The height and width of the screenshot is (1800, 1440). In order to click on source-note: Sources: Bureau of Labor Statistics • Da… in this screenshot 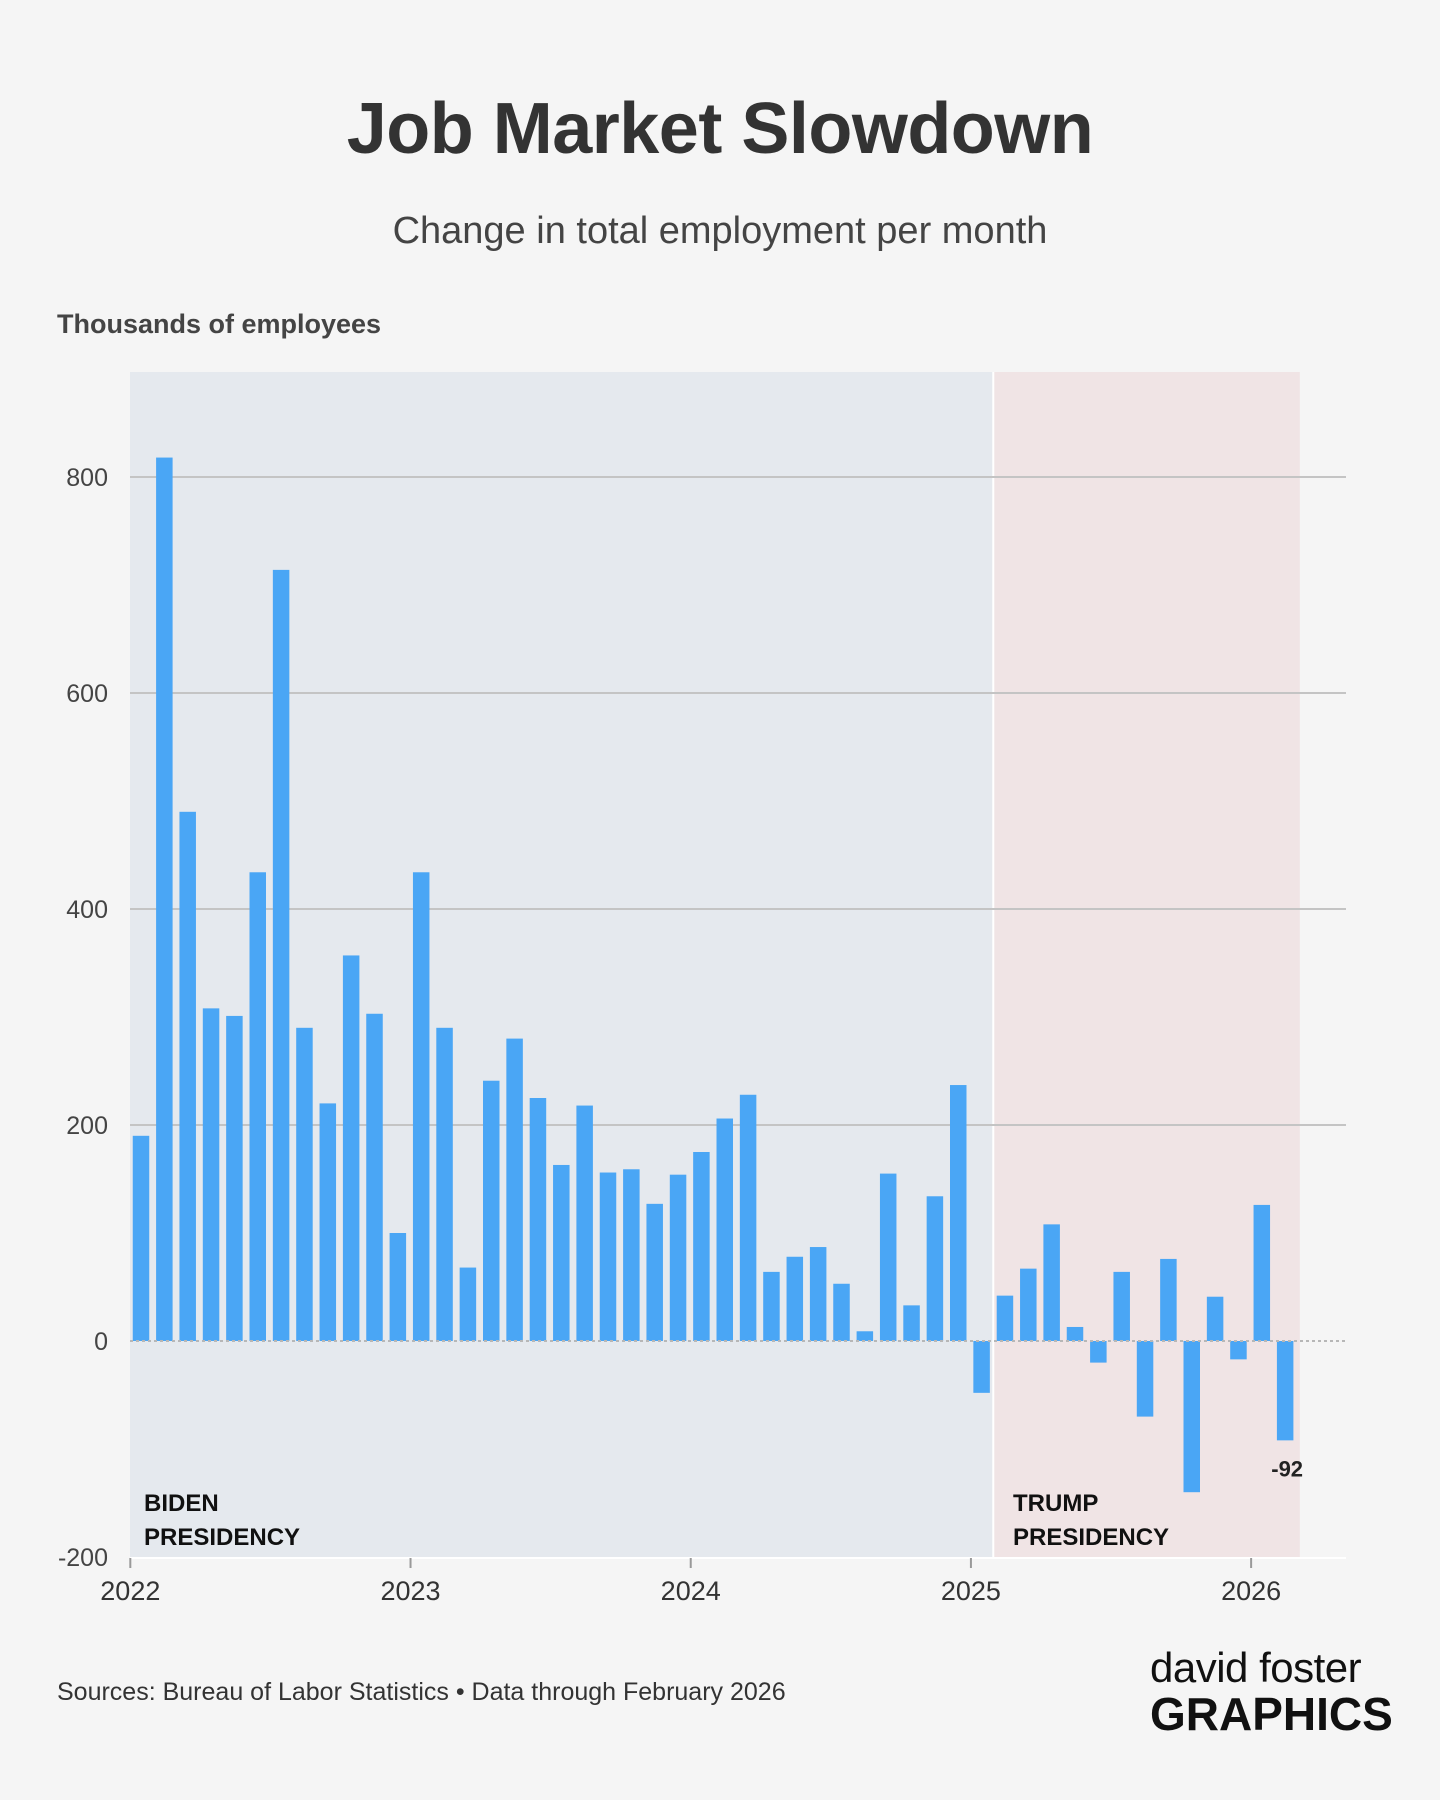, I will do `click(421, 1692)`.